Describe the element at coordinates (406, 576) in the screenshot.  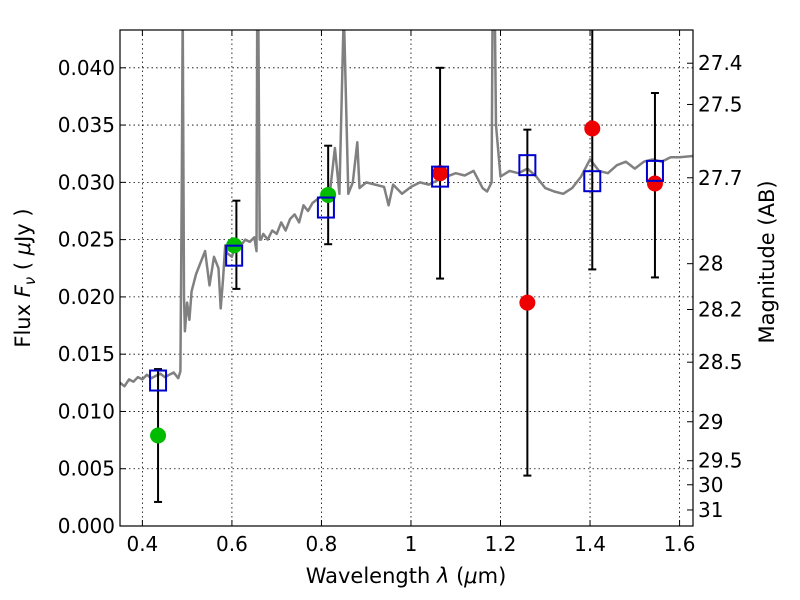
I see `x-axis-label: Wavelength λ (μm)` at that location.